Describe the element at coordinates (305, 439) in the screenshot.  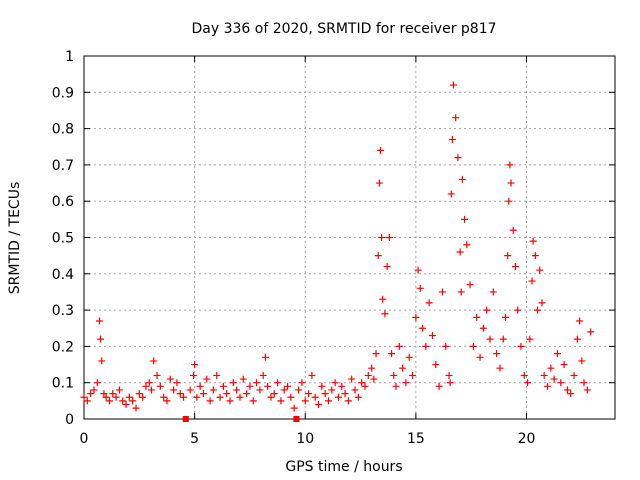
I see `x-tick-label: 10` at that location.